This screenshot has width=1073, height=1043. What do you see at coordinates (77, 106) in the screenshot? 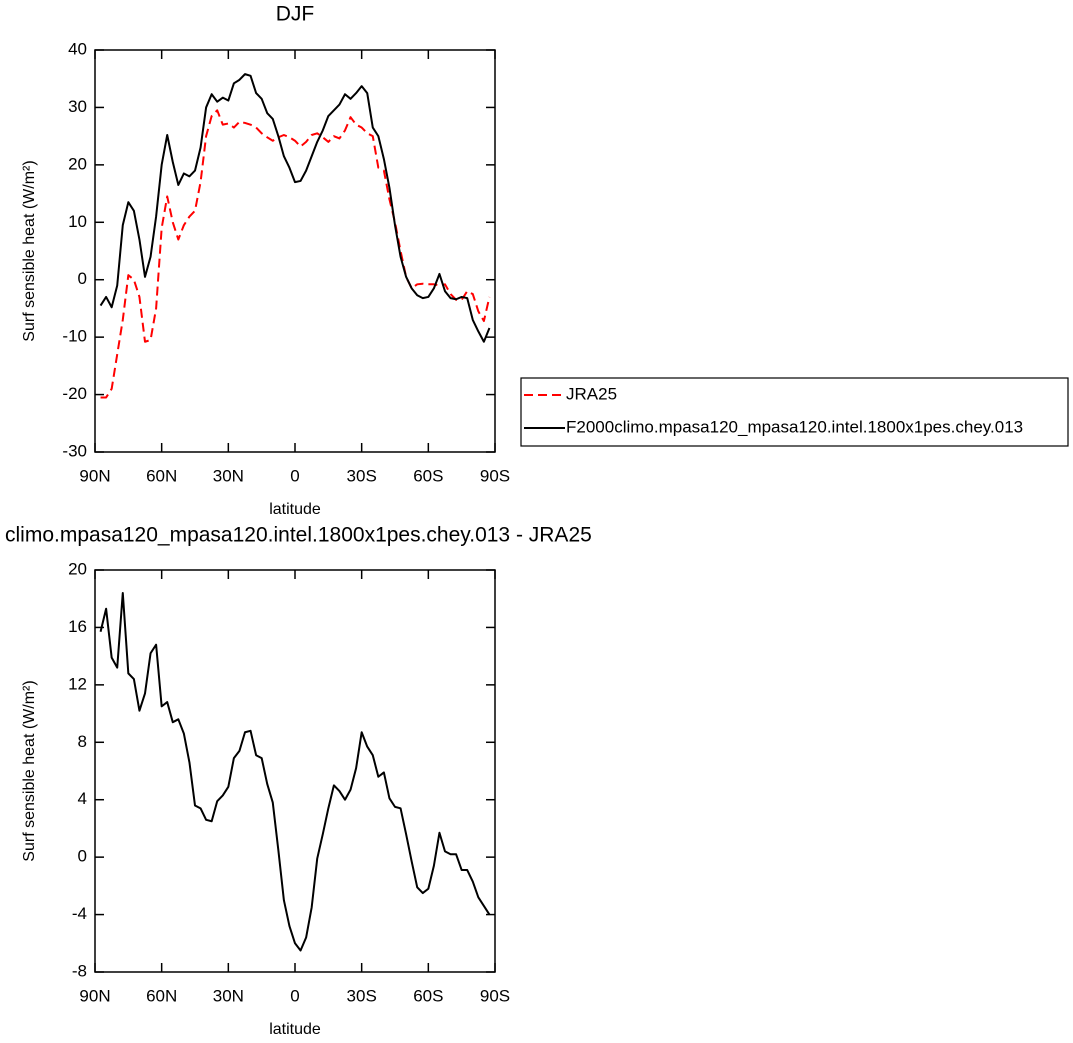
I see `y-tick-label: 30` at bounding box center [77, 106].